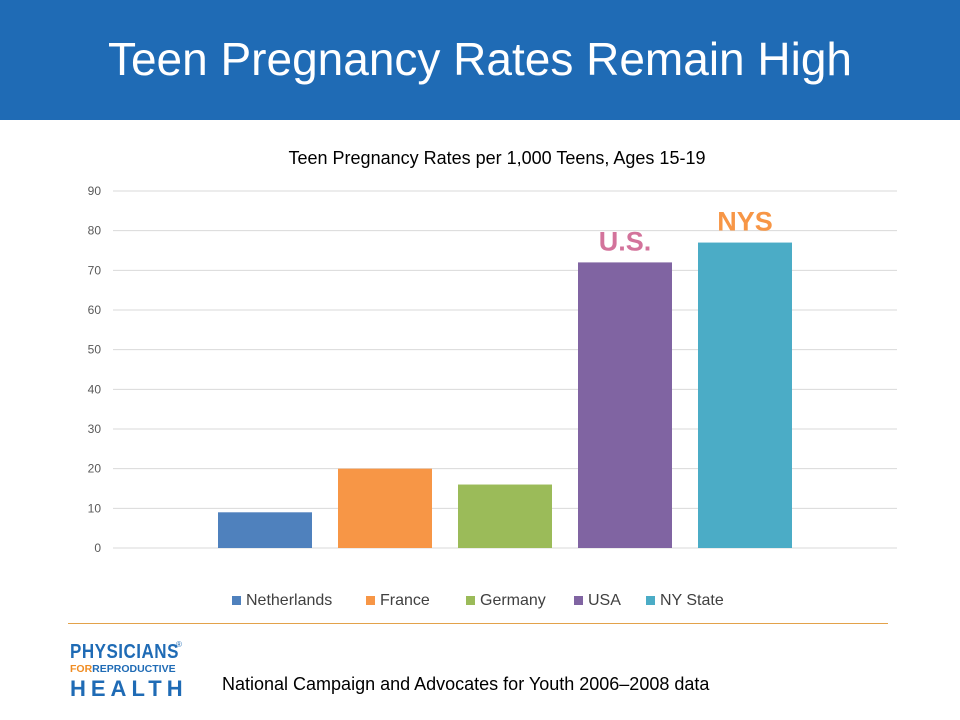 The image size is (960, 720). I want to click on bar-annotation: U.S., so click(625, 241).